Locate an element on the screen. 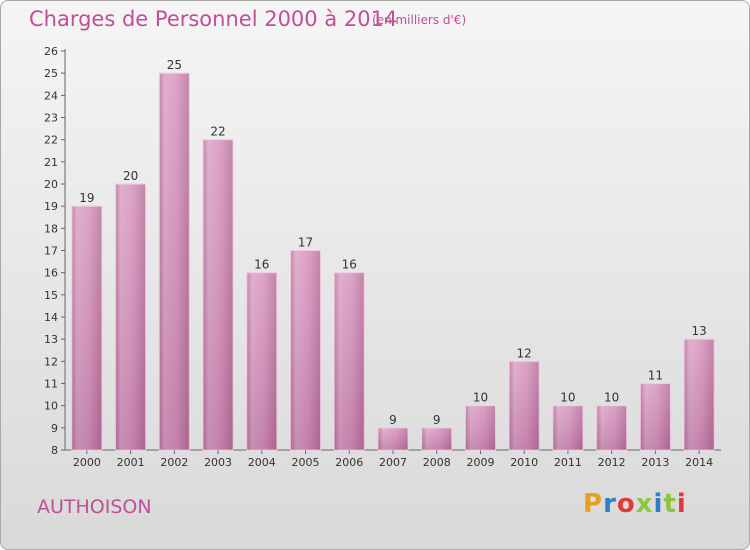 This screenshot has height=550, width=750. x-tick-label: 2005 is located at coordinates (306, 462).